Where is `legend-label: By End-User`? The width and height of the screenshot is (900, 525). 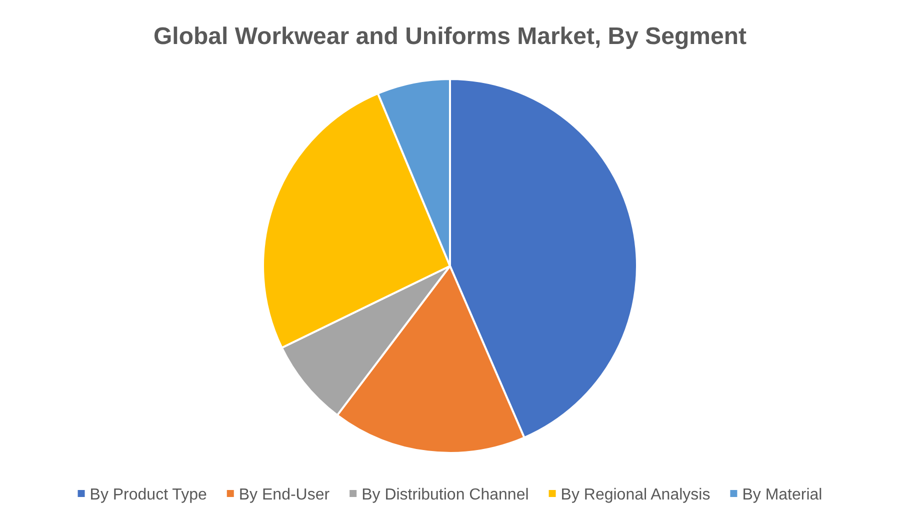 legend-label: By End-User is located at coordinates (284, 495).